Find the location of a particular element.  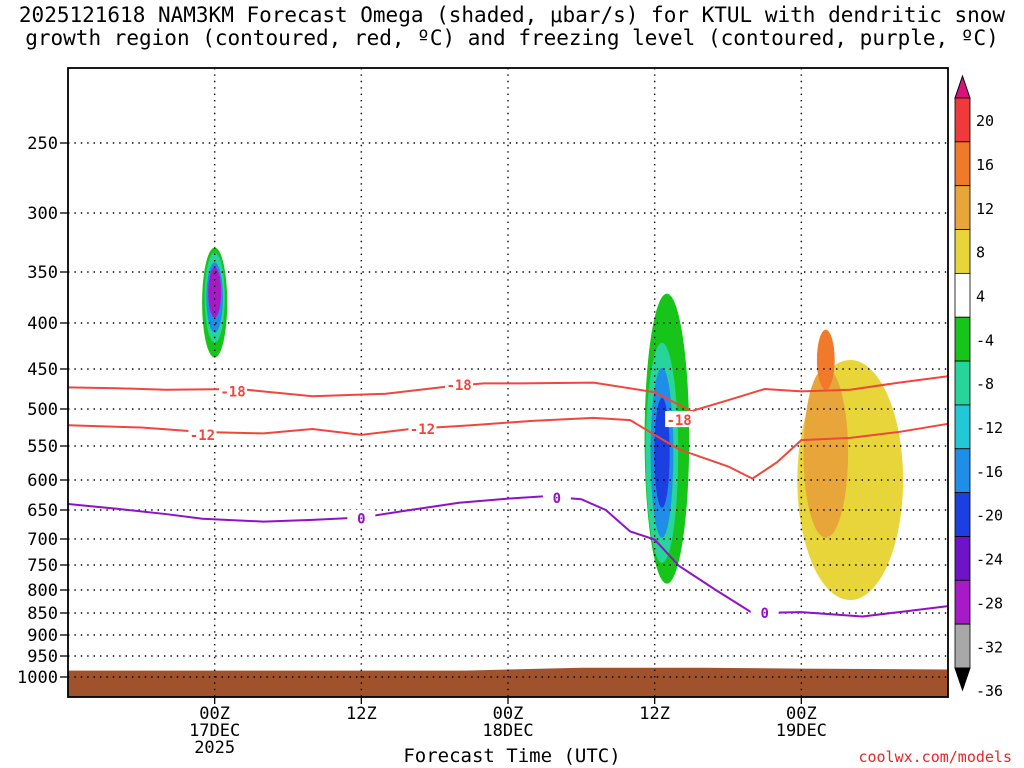

xtick-year-0: 2025 is located at coordinates (214, 748).